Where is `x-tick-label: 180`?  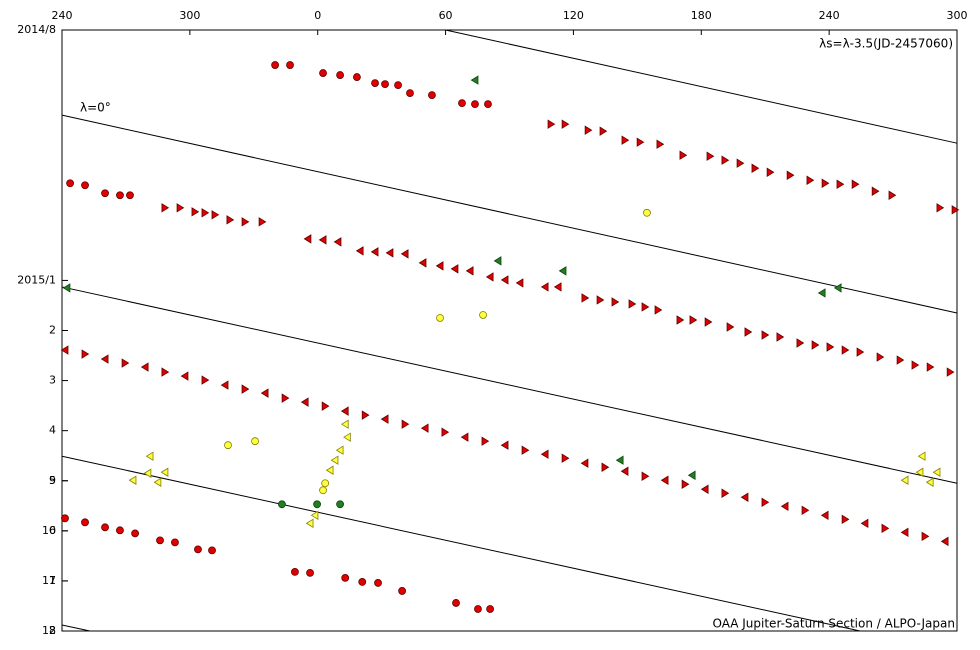 x-tick-label: 180 is located at coordinates (701, 15).